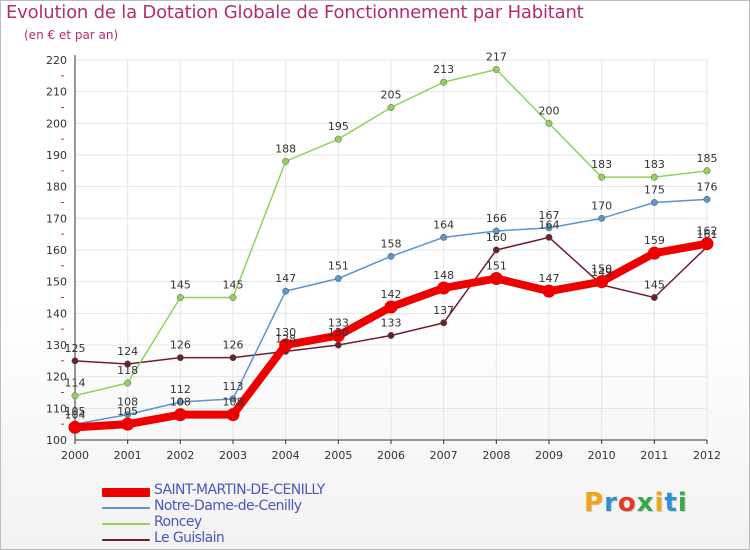  I want to click on data-label: 118, so click(127, 370).